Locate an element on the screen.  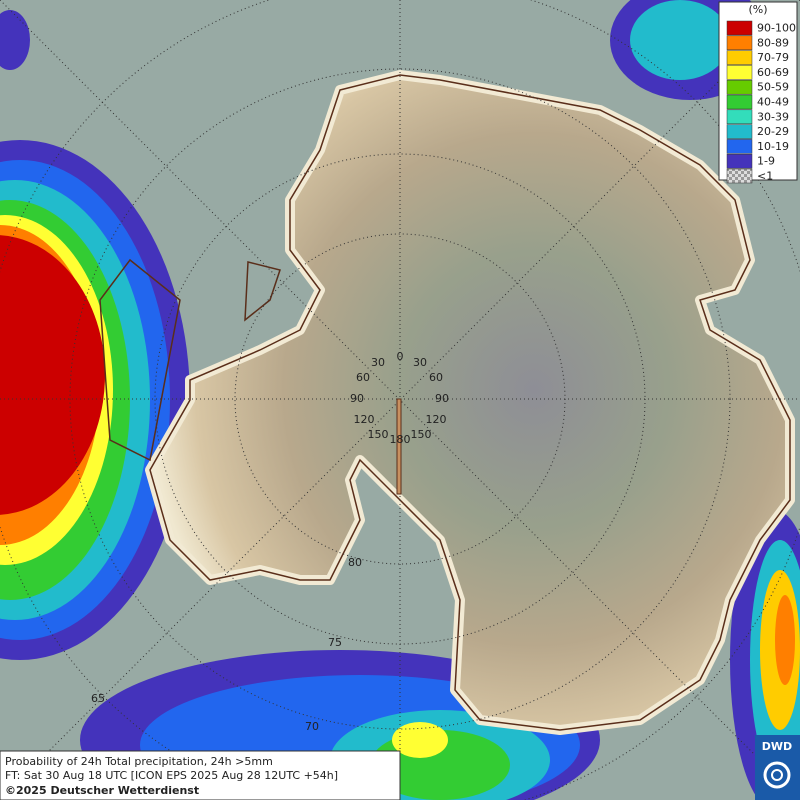
legend-label: 80-89 is located at coordinates (773, 42).